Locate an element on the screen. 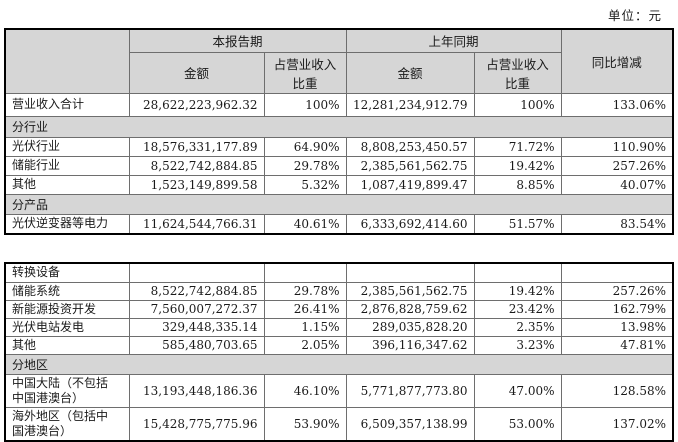 The image size is (678, 442). prior-pct-cell: 23.42% is located at coordinates (517, 309).